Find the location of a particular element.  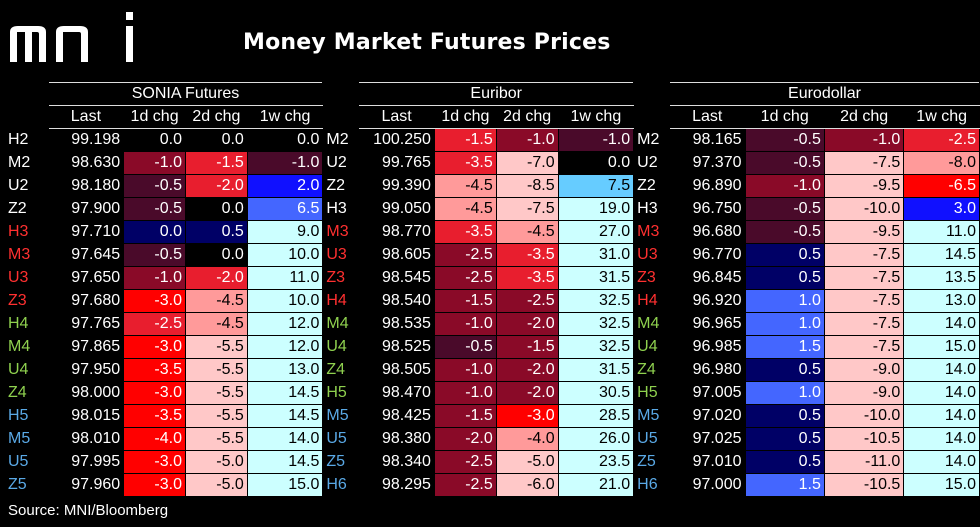

mni-logo is located at coordinates (71, 37).